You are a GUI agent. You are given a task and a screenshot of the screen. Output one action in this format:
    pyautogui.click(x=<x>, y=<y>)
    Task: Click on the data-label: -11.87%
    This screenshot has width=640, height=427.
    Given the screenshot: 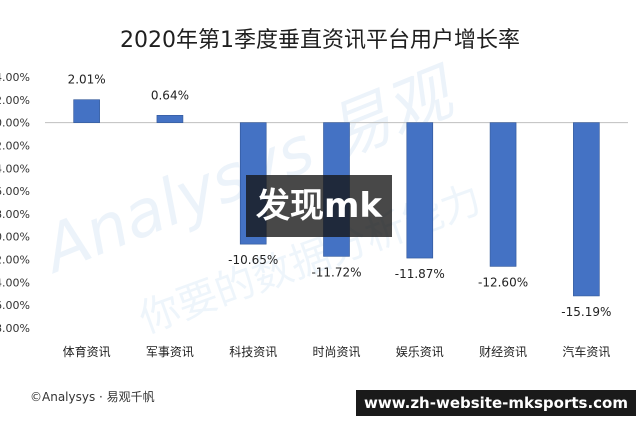 What is the action you would take?
    pyautogui.click(x=420, y=274)
    